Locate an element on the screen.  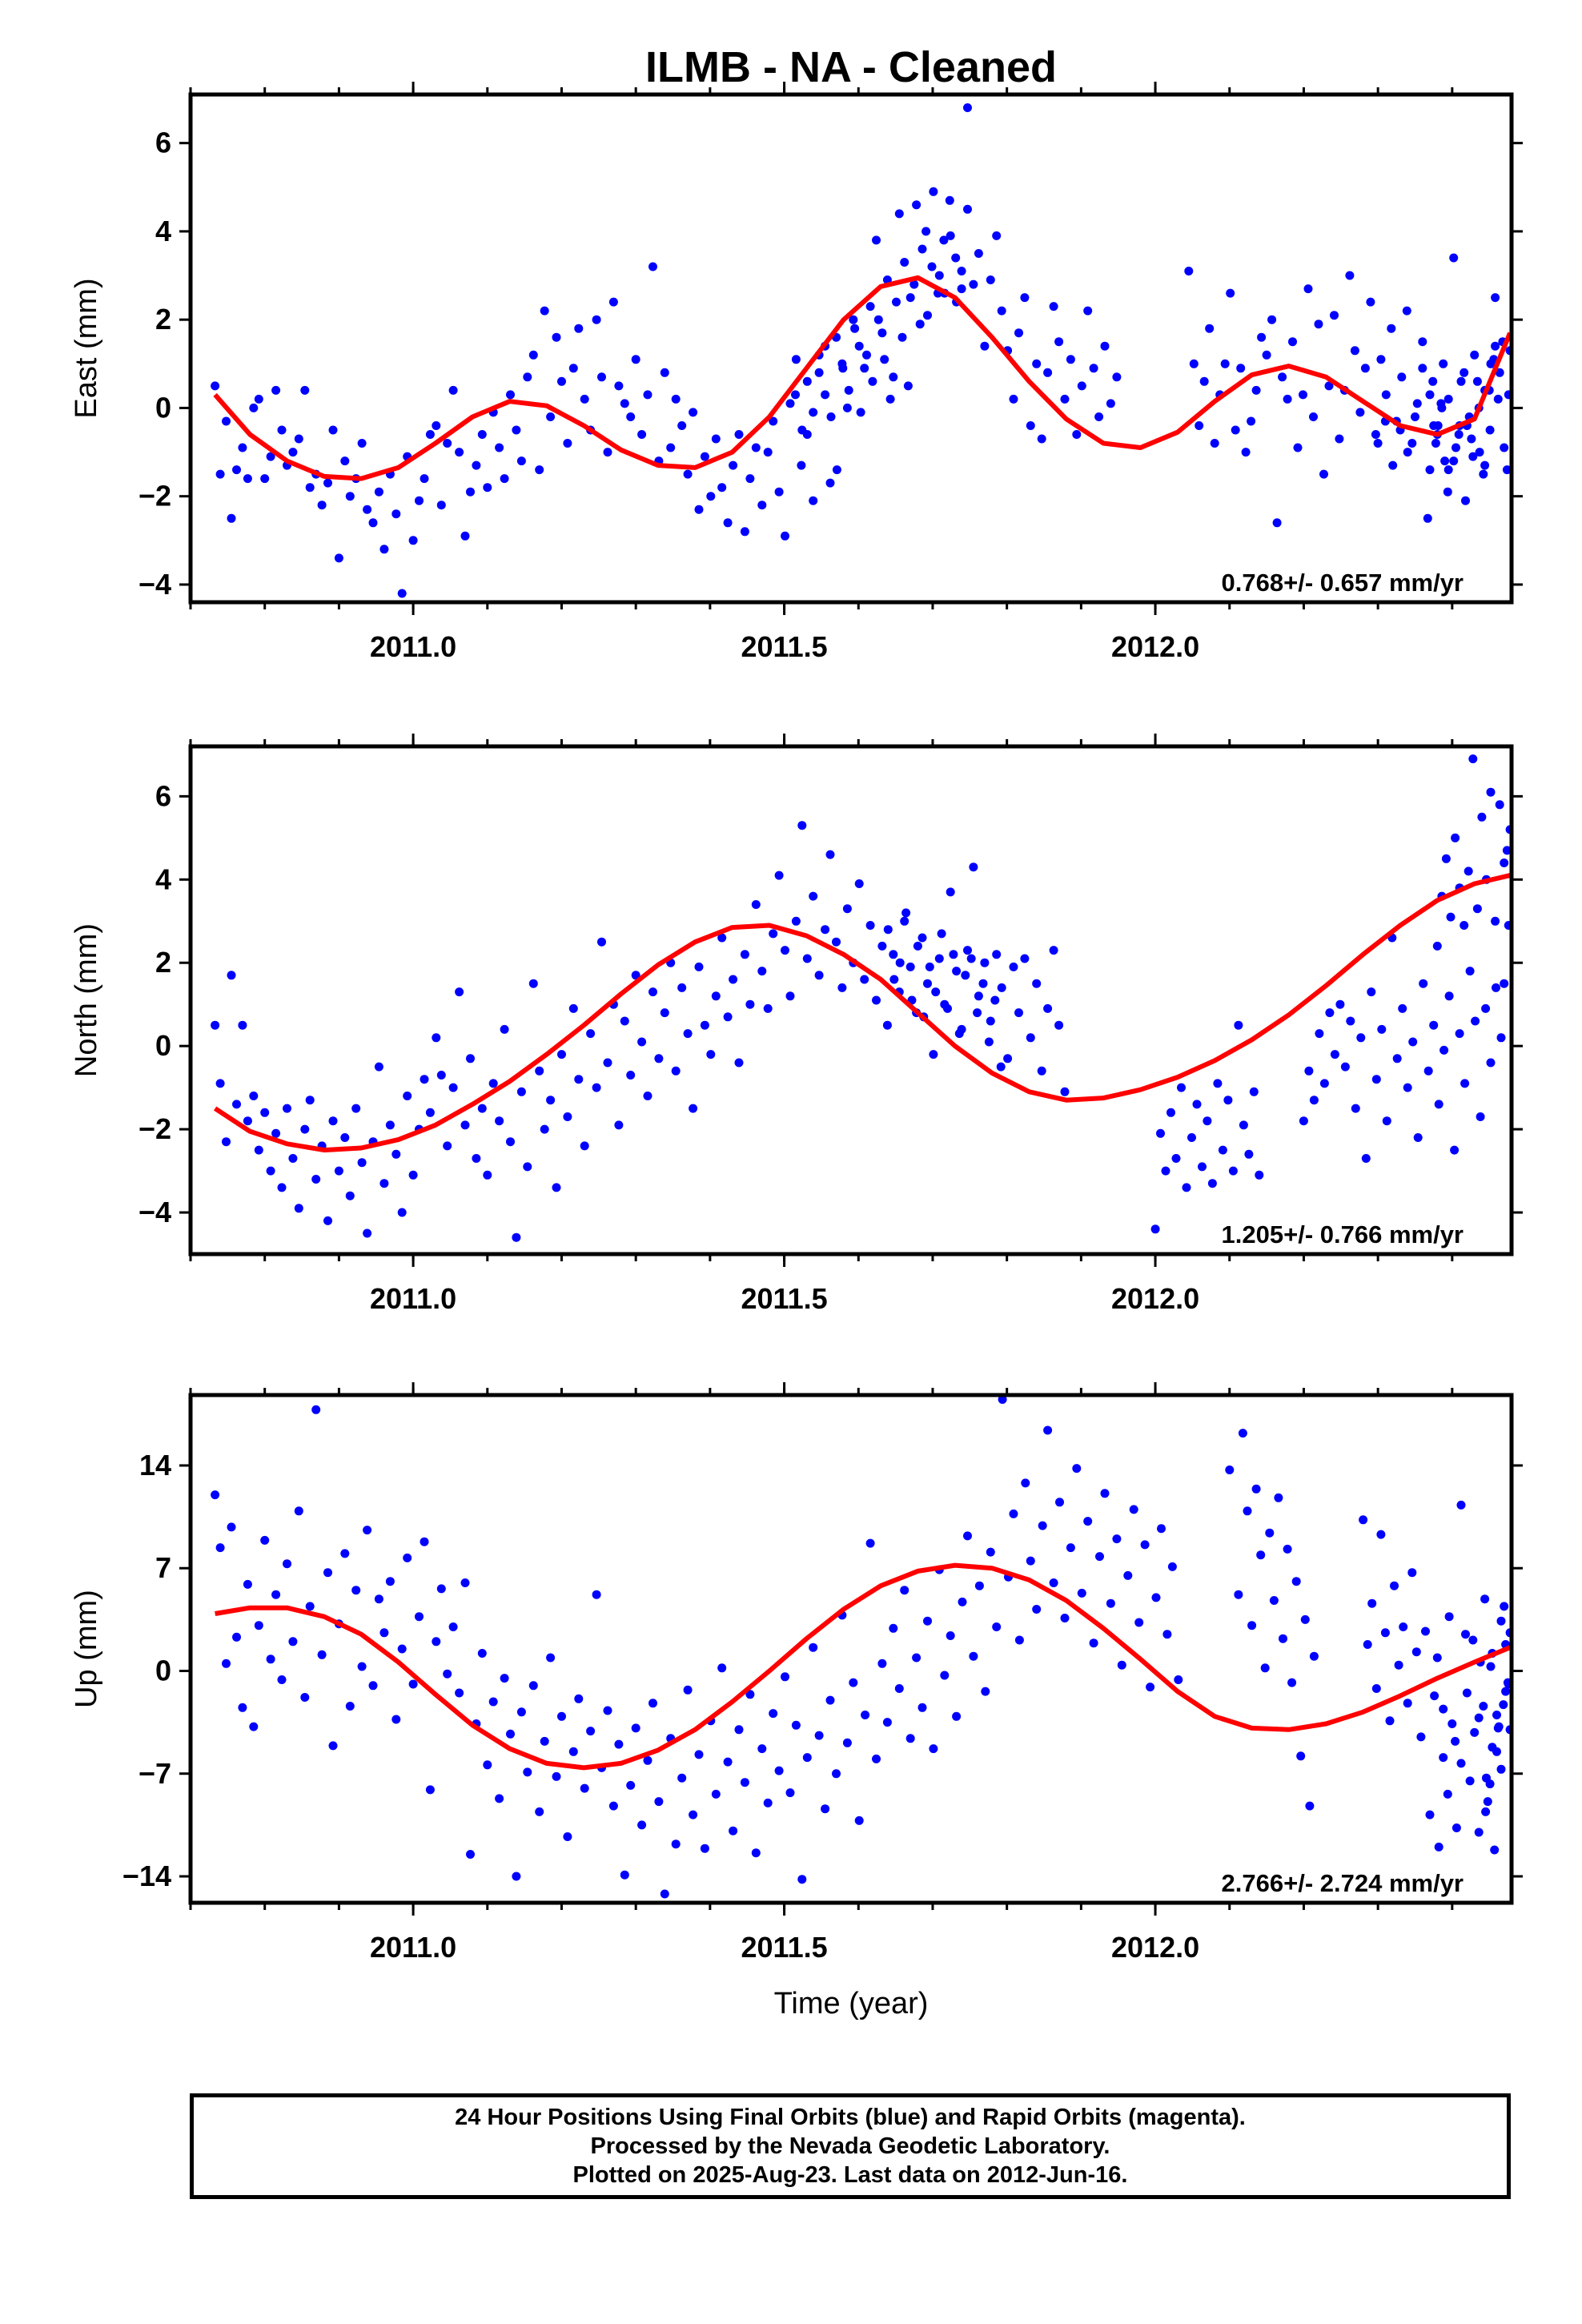
y-tick-label: −14 is located at coordinates (146, 1876).